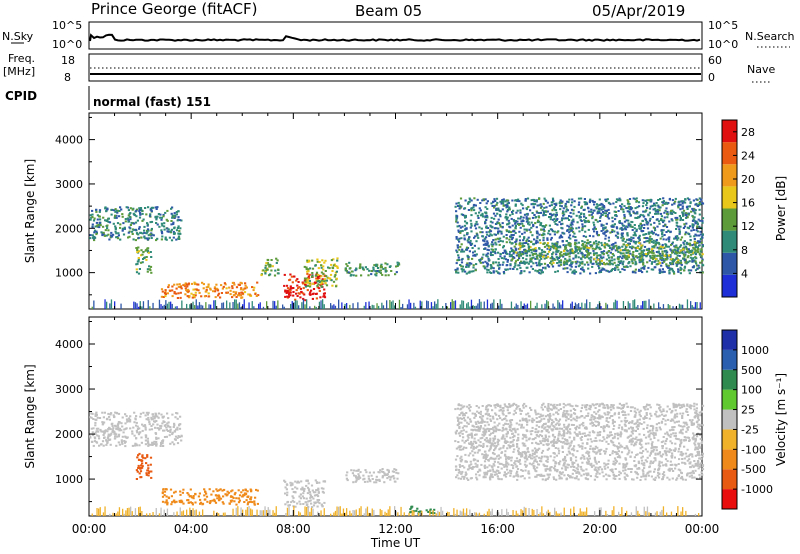 Image resolution: width=800 pixels, height=554 pixels. I want to click on nsearch-label: N.Search, so click(770, 36).